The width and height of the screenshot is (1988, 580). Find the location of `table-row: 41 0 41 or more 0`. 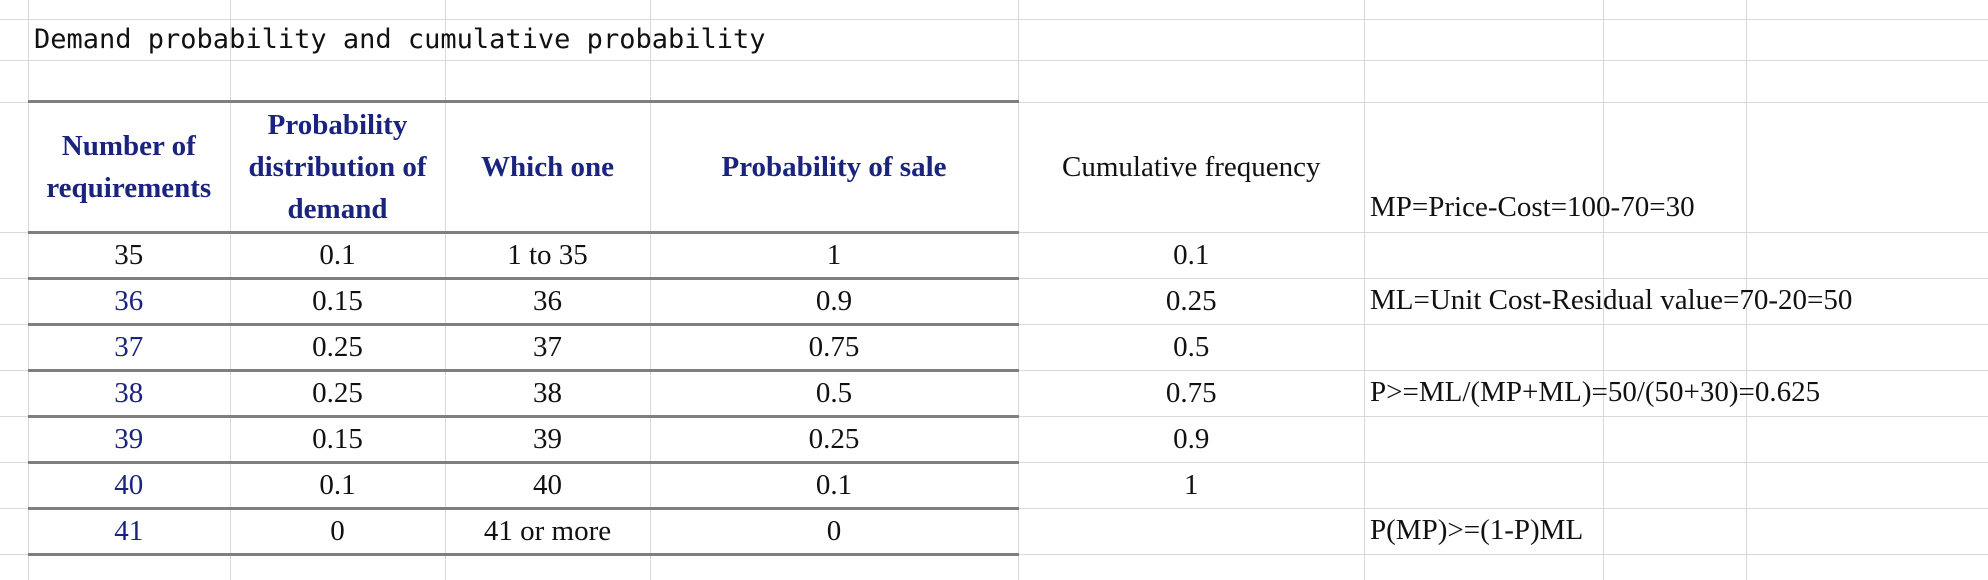

table-row: 41 0 41 or more 0 is located at coordinates (696, 532).